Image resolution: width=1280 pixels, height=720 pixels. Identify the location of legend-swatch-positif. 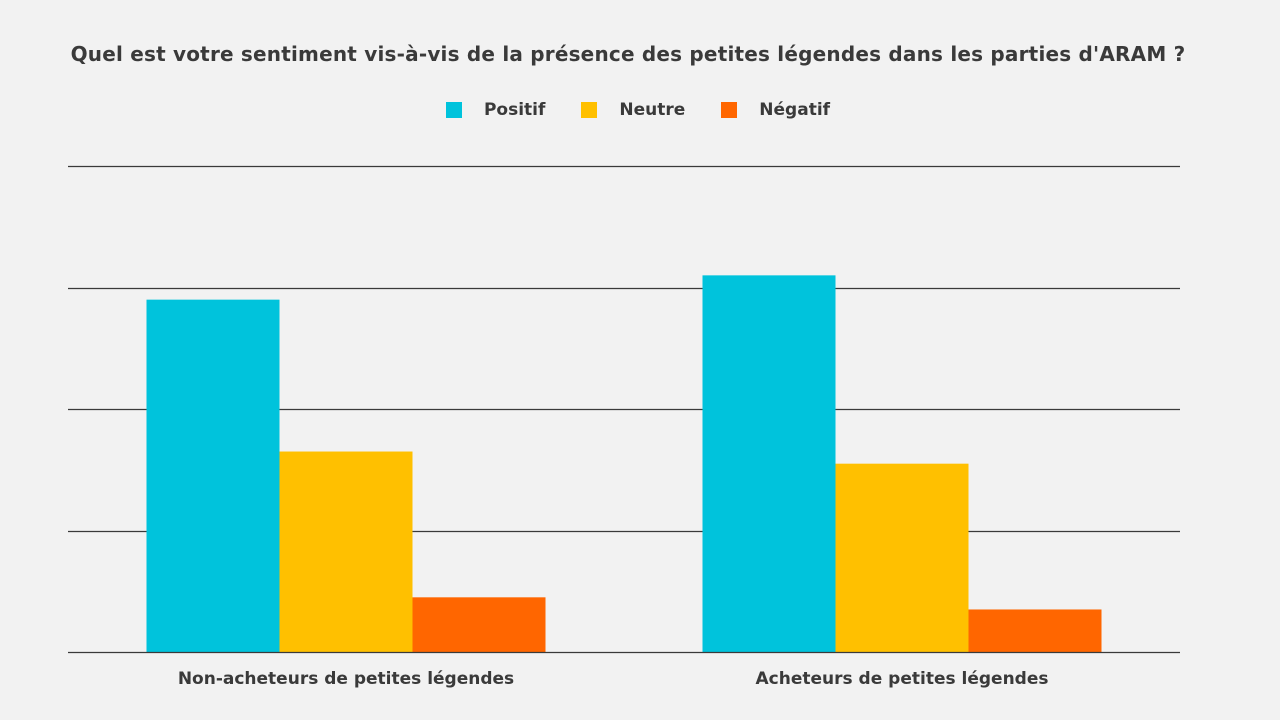
(453, 110).